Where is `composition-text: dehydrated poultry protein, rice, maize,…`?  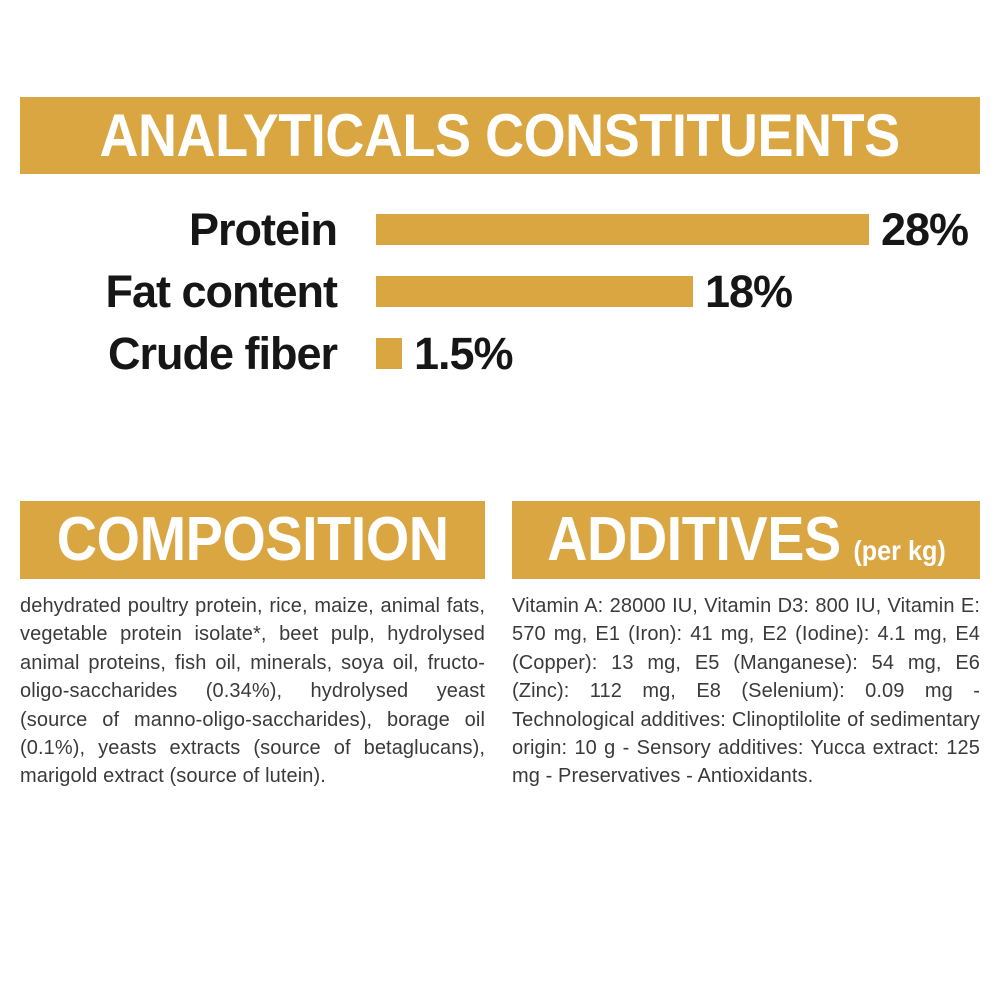
composition-text: dehydrated poultry protein, rice, maize,… is located at coordinates (252, 691).